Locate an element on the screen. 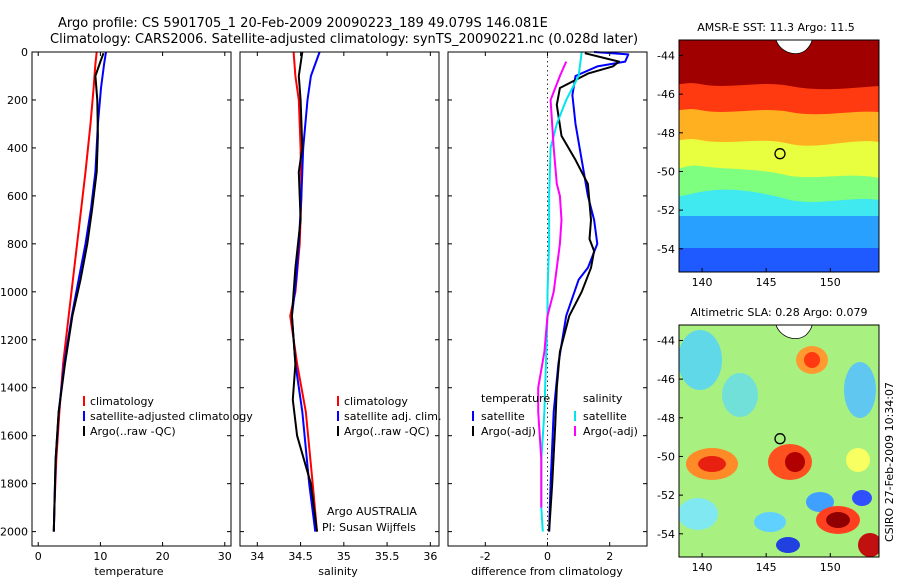 This screenshot has width=900, height=580. legend-entry: satellite adj. clim. is located at coordinates (392, 416).